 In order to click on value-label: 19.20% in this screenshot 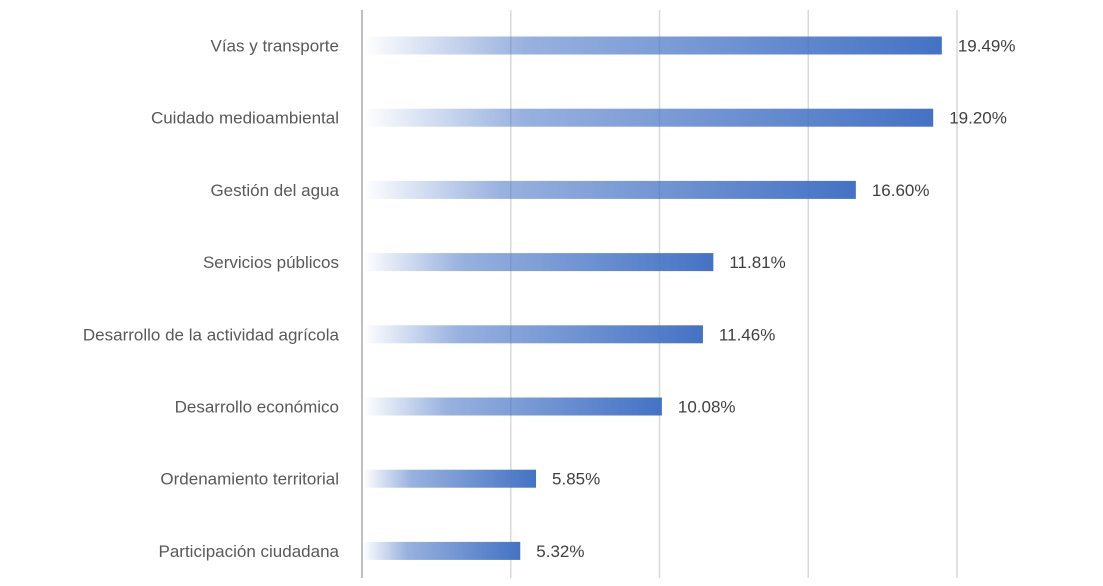, I will do `click(978, 118)`.